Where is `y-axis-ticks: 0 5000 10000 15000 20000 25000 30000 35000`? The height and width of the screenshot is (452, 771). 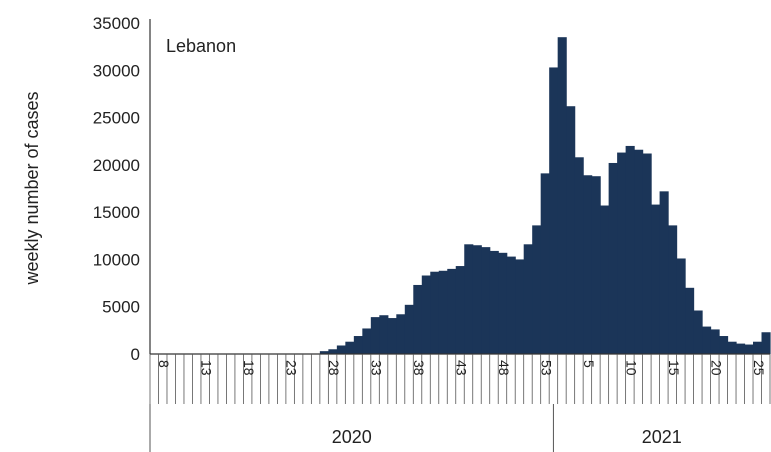 y-axis-ticks: 0 5000 10000 15000 20000 25000 30000 35000 is located at coordinates (116, 189).